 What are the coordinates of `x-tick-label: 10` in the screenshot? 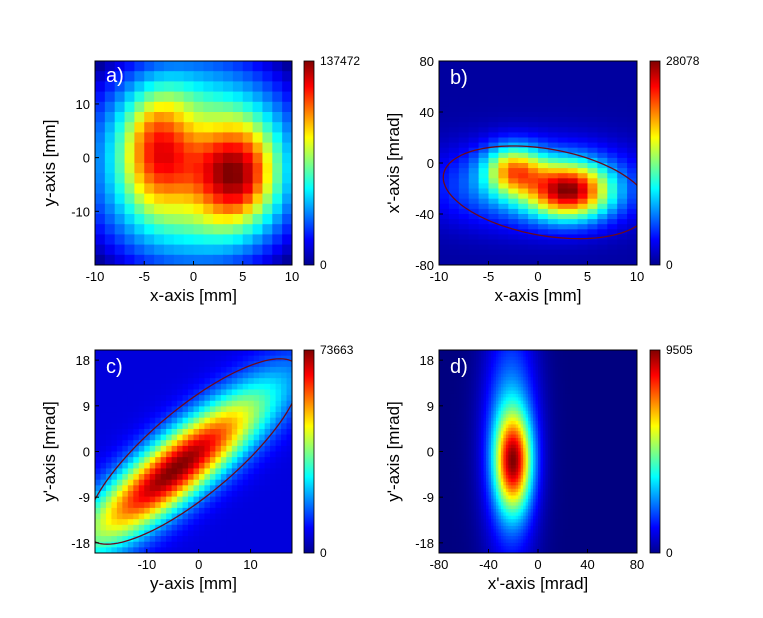 It's located at (637, 276).